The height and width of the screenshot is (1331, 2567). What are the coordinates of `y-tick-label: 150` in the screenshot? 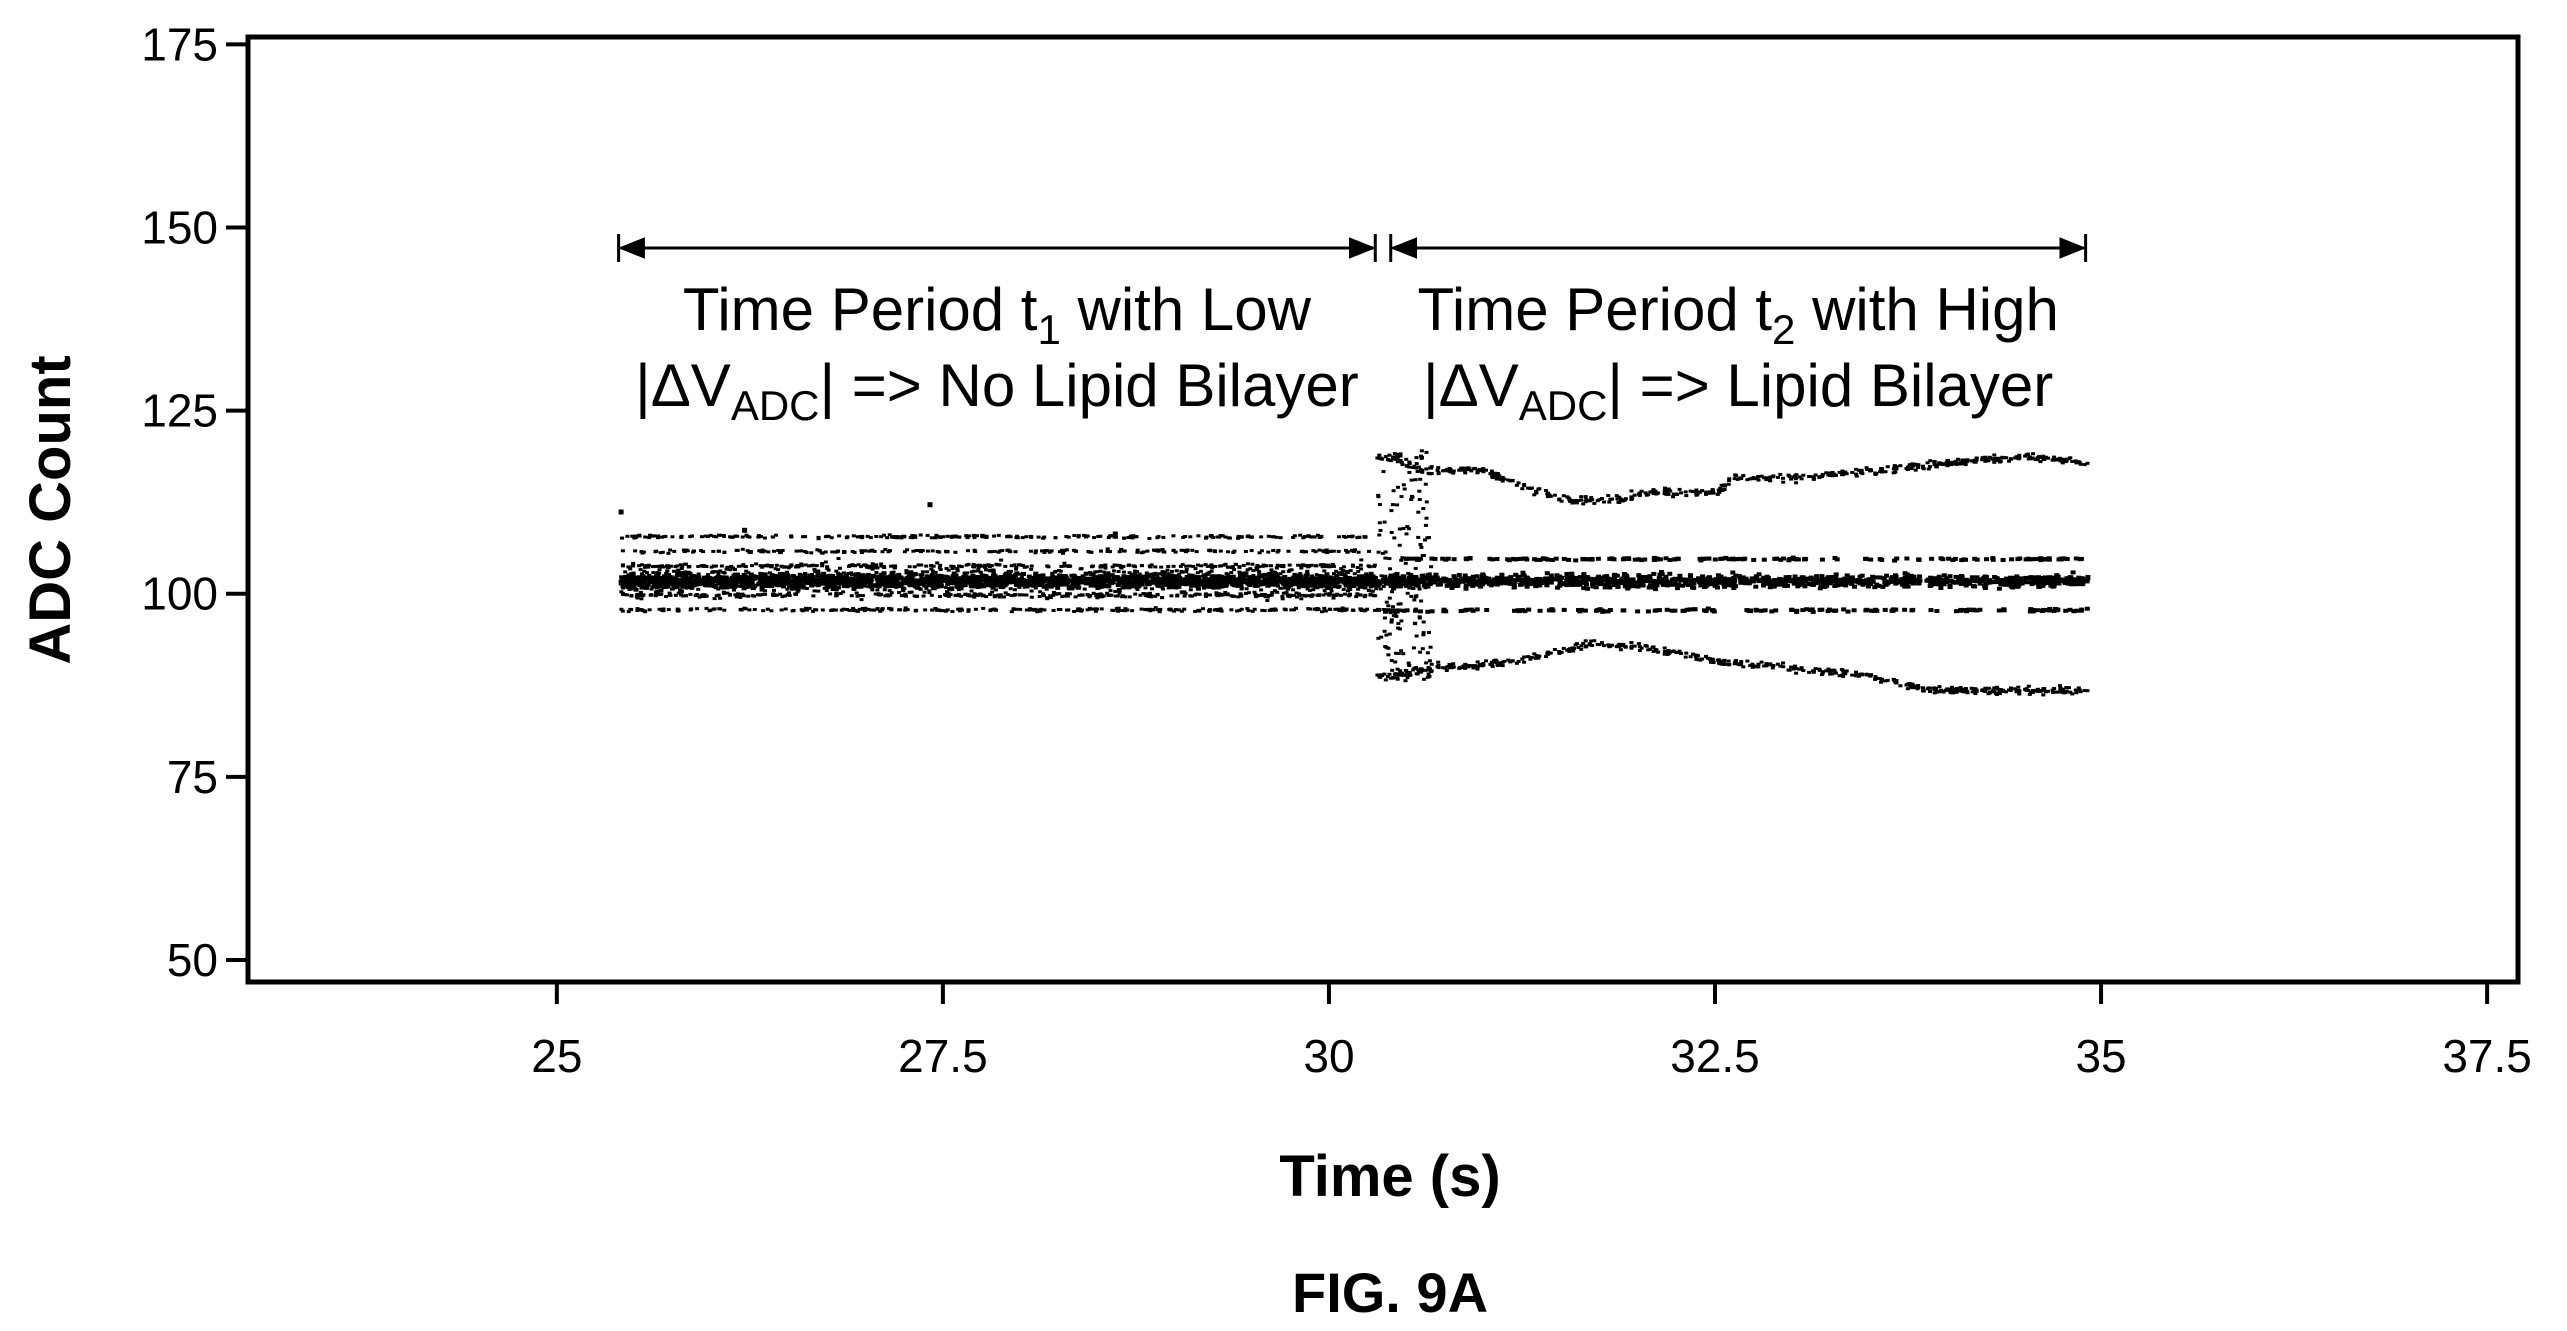 It's located at (179, 227).